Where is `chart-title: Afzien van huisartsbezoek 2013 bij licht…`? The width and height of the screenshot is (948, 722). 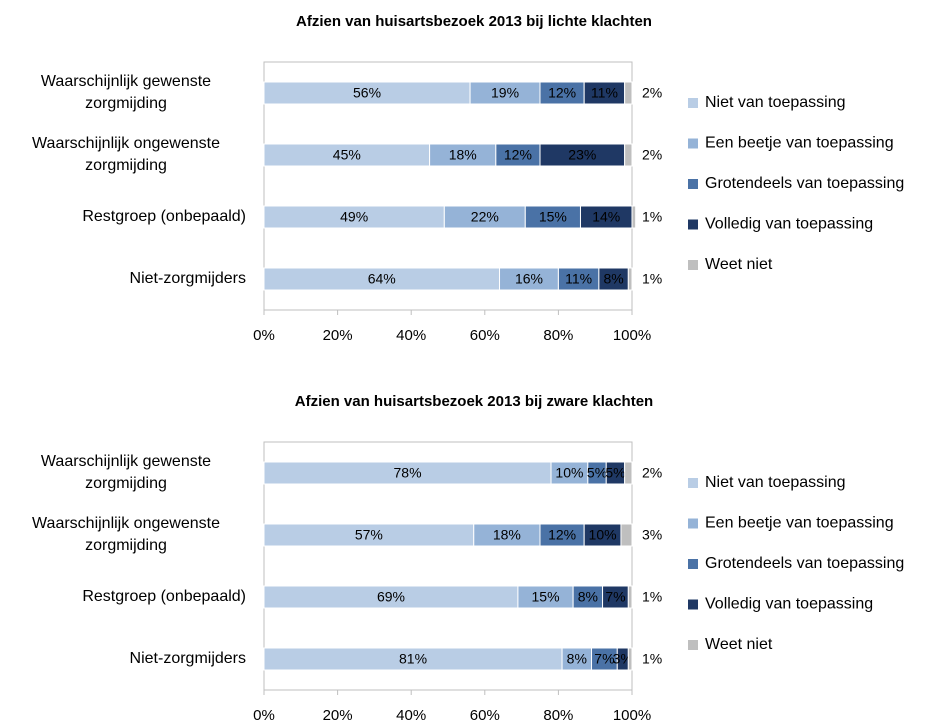 chart-title: Afzien van huisartsbezoek 2013 bij licht… is located at coordinates (474, 21).